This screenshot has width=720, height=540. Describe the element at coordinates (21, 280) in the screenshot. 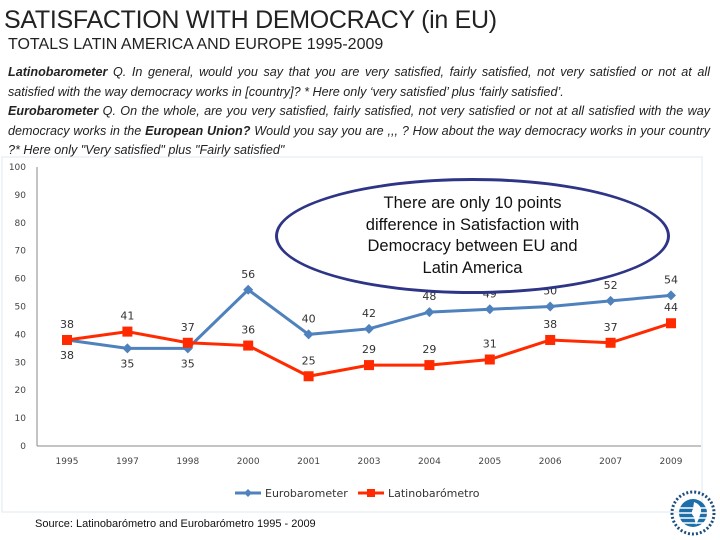

I see `y-tick-label: 60` at that location.